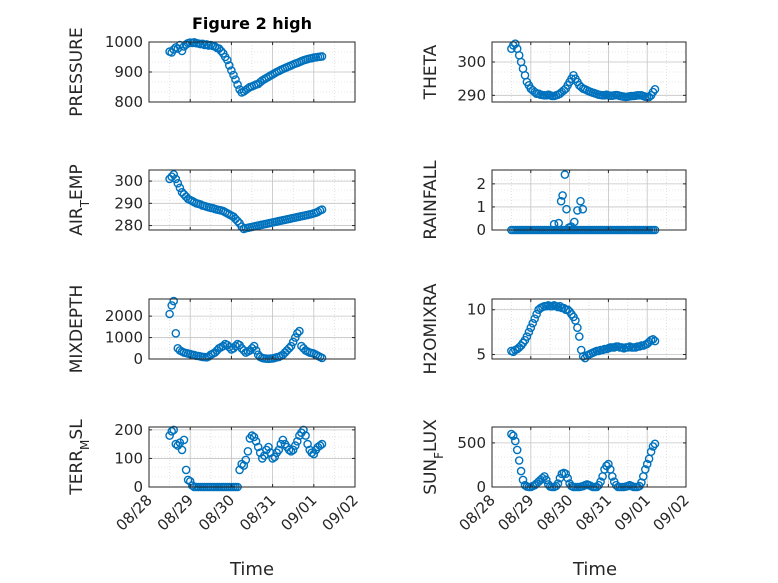 The image size is (778, 583). I want to click on subplot-pressure: 800 900 1000 PRESSURE, so click(211, 72).